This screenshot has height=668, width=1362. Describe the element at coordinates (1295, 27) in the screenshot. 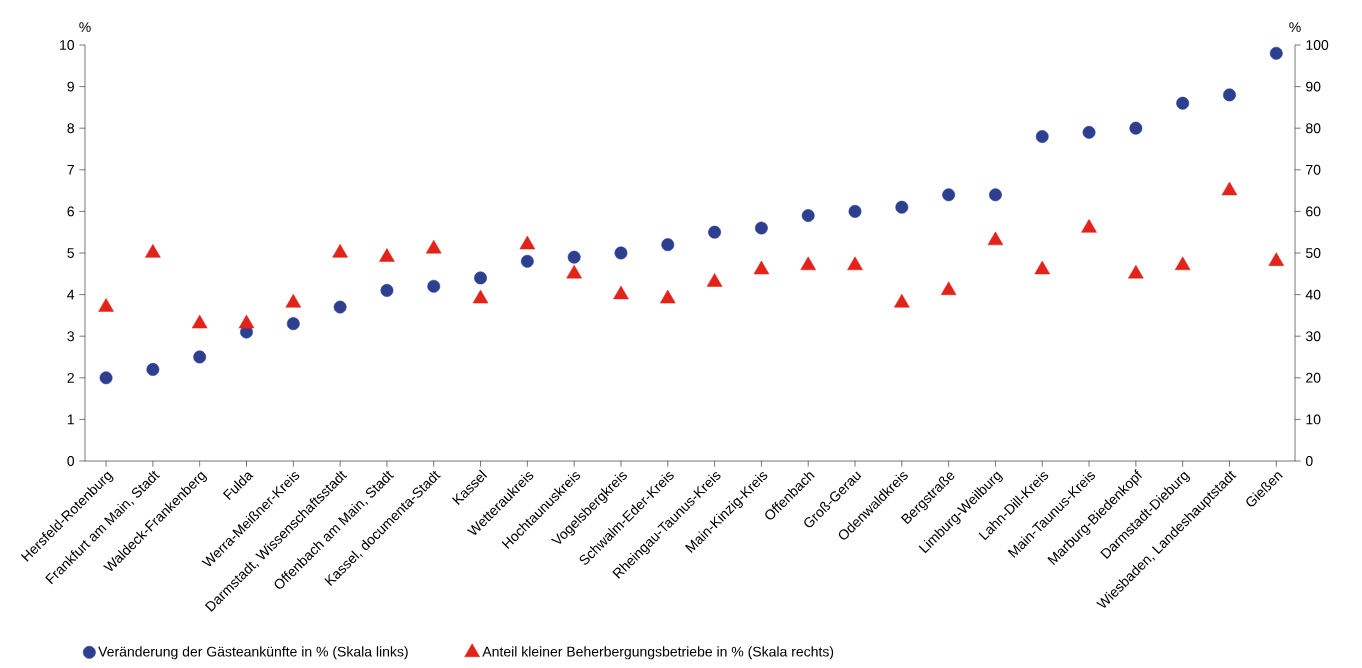

I see `y2-axis-title: %` at that location.